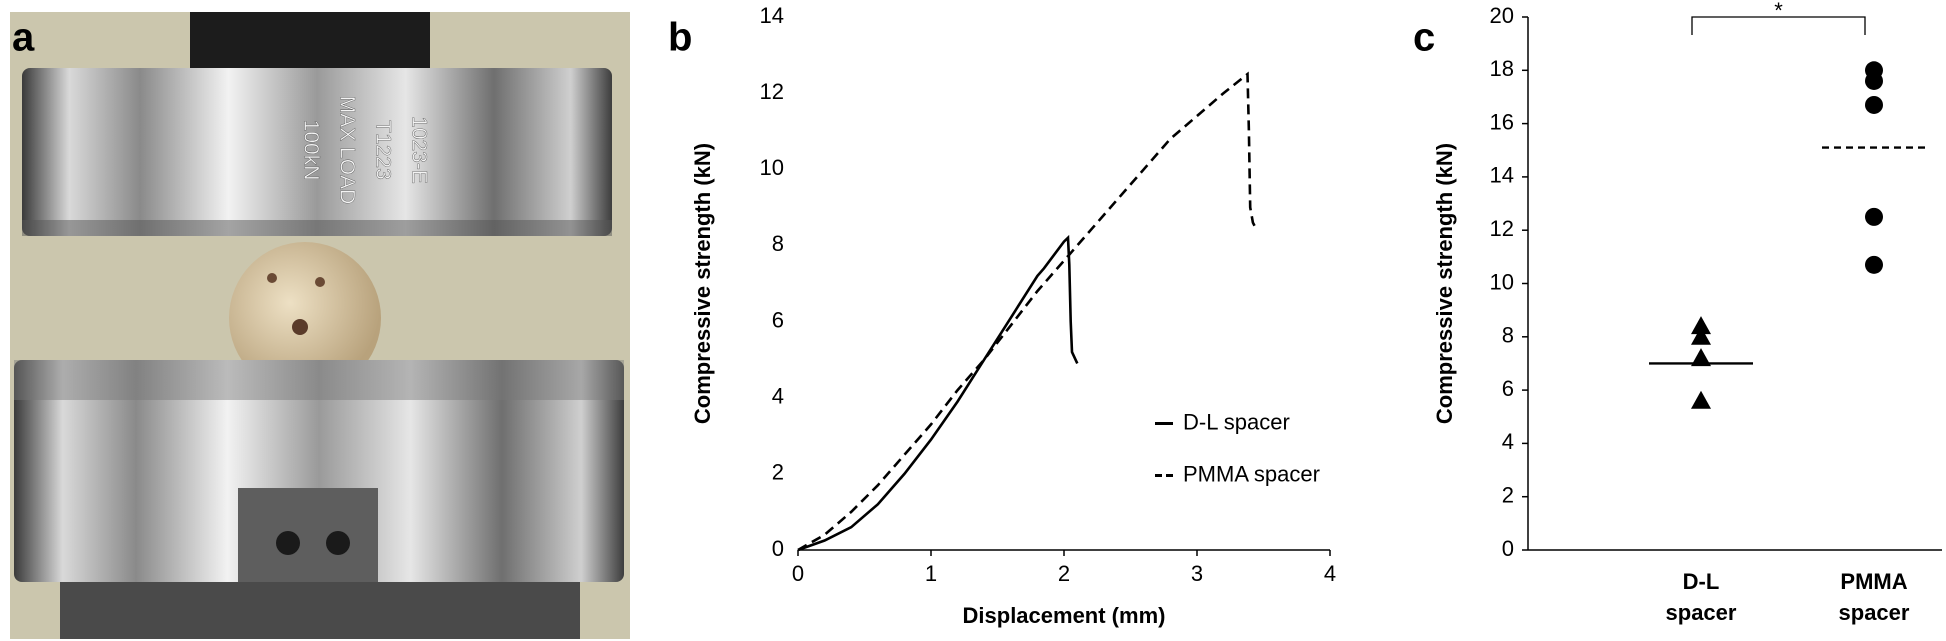 Image resolution: width=1946 pixels, height=641 pixels. I want to click on y-tick-label: 16, so click(1502, 121).